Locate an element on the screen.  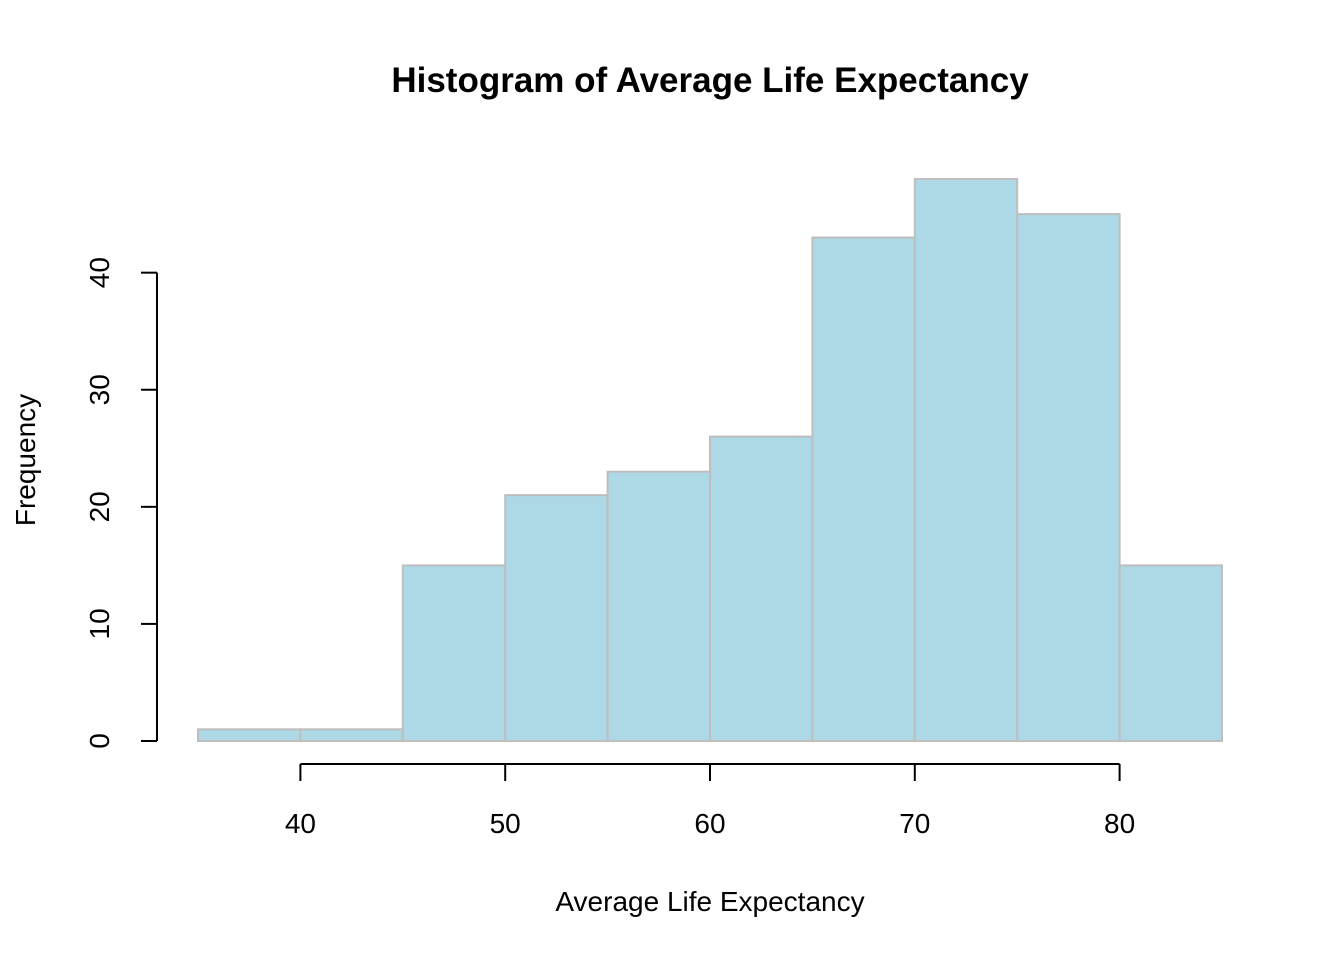
y-tick-label: 0 is located at coordinates (99, 741).